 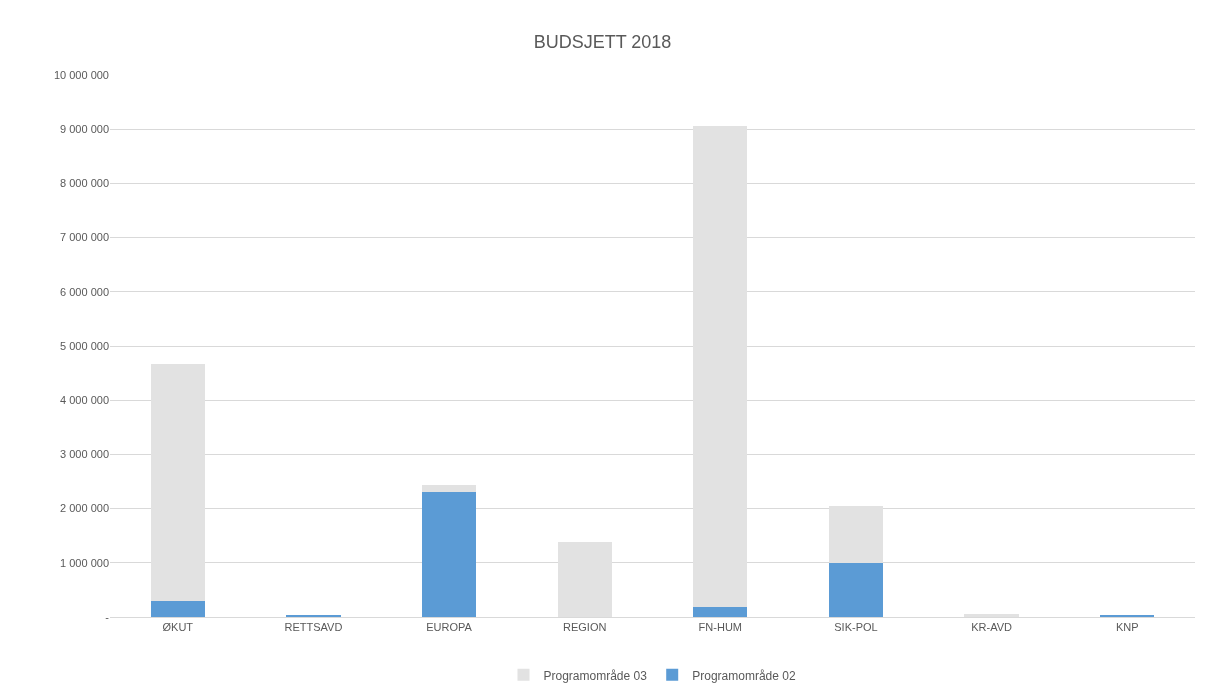 I want to click on x-tick-label: EUROPA, so click(x=449, y=627).